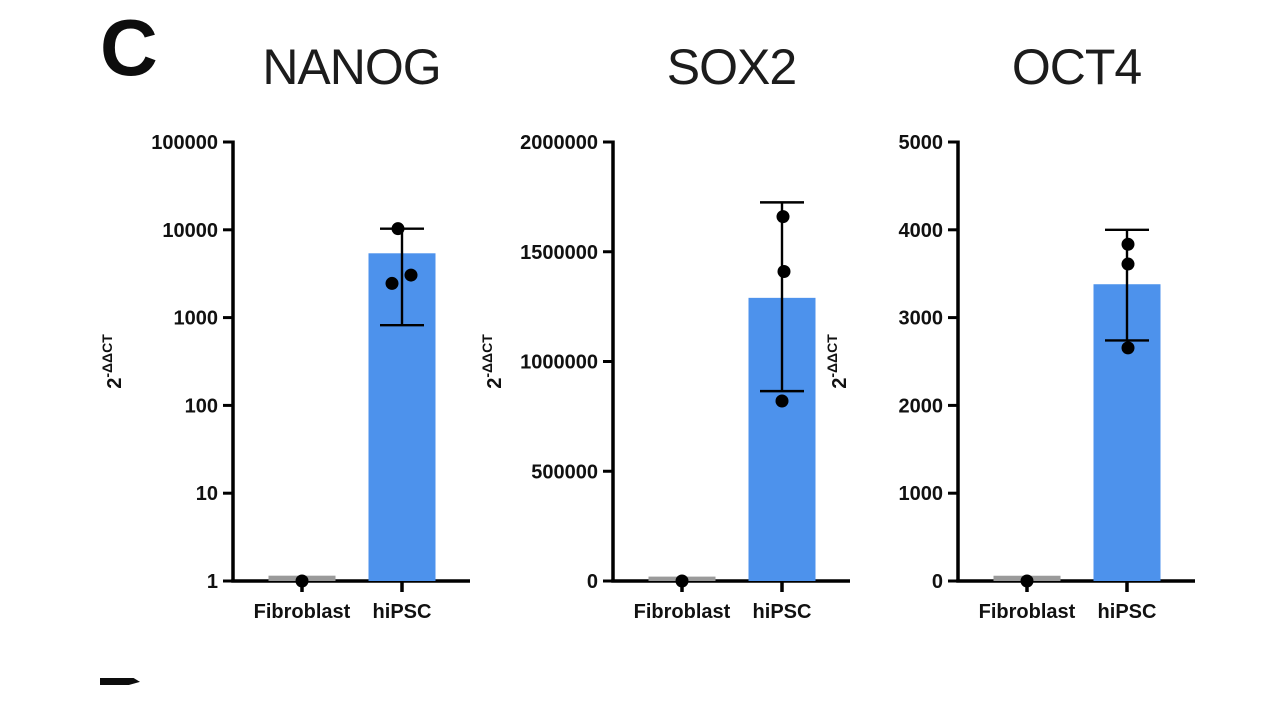 The image size is (1280, 720). What do you see at coordinates (559, 363) in the screenshot?
I see `y-tick-label: 1000000` at bounding box center [559, 363].